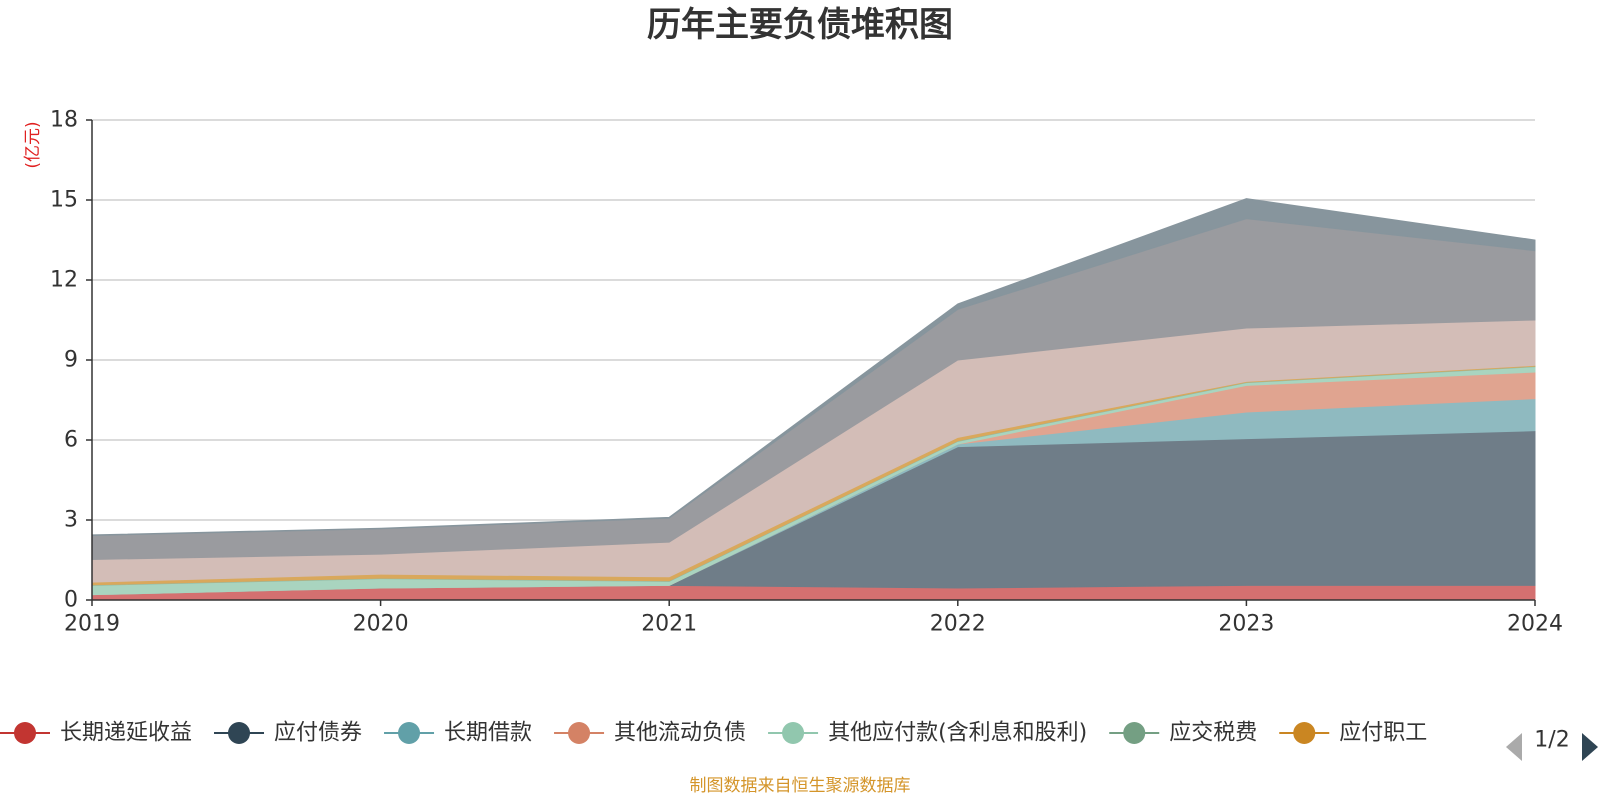 The height and width of the screenshot is (800, 1600). I want to click on y-tick-label: 18, so click(64, 120).